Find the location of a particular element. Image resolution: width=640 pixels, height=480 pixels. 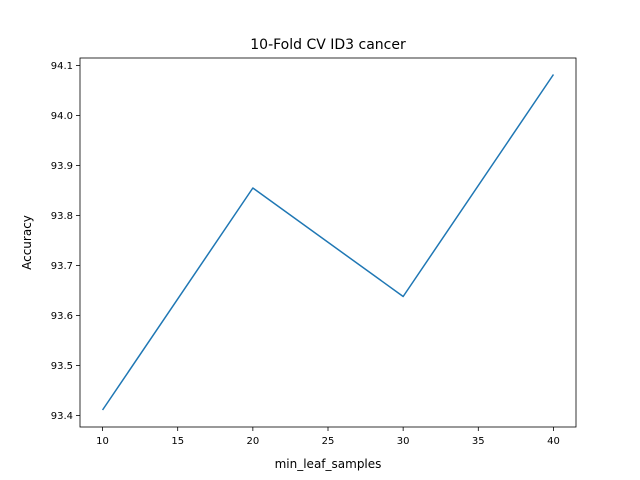

x-axis-label: min_leaf_samples is located at coordinates (328, 464).